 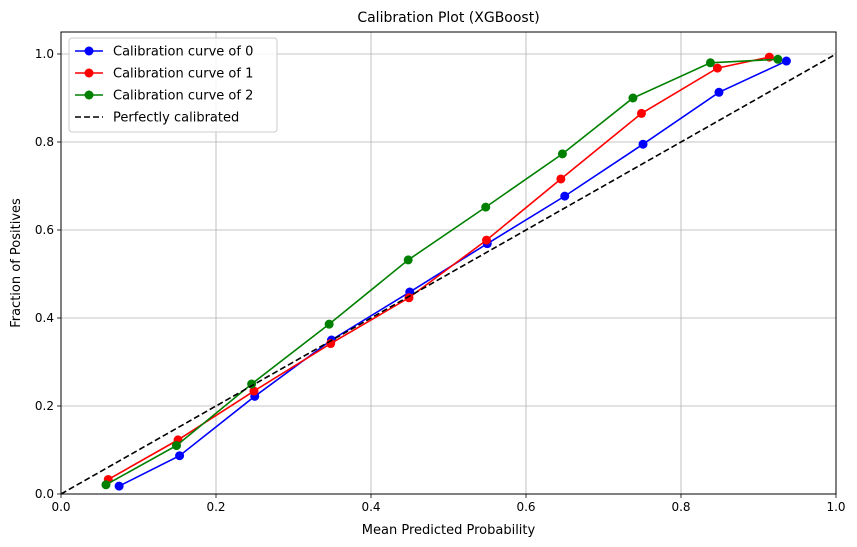 What do you see at coordinates (680, 507) in the screenshot?
I see `x-tick-label: 0.8` at bounding box center [680, 507].